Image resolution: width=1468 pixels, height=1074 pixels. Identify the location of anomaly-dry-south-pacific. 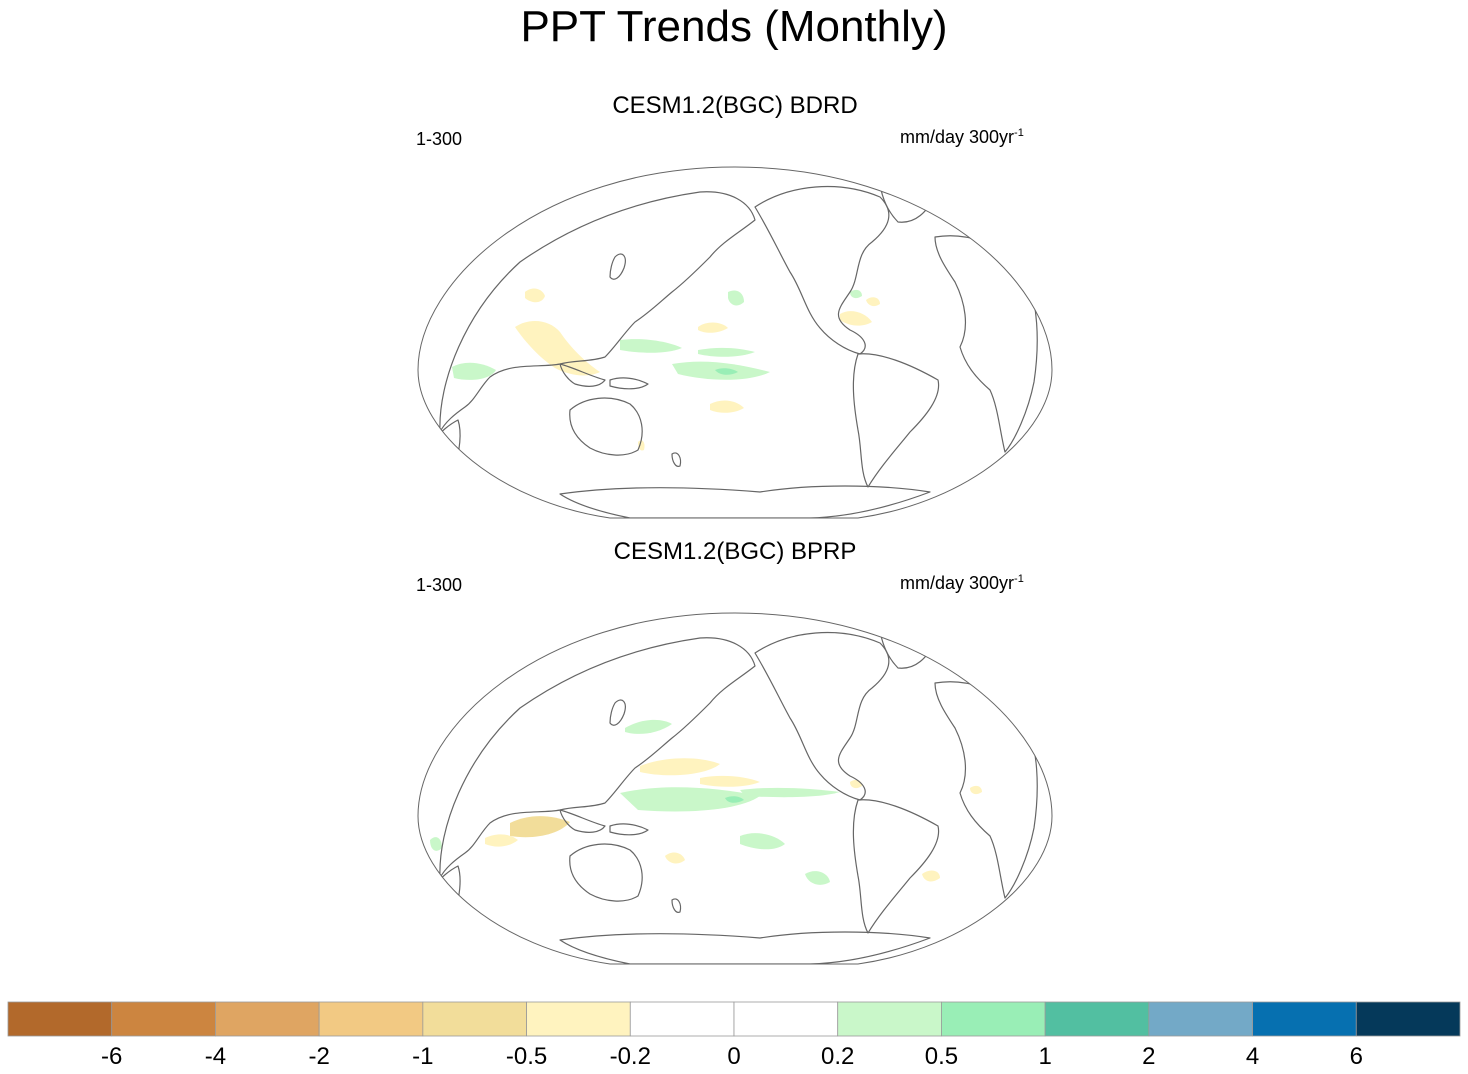
(727, 406).